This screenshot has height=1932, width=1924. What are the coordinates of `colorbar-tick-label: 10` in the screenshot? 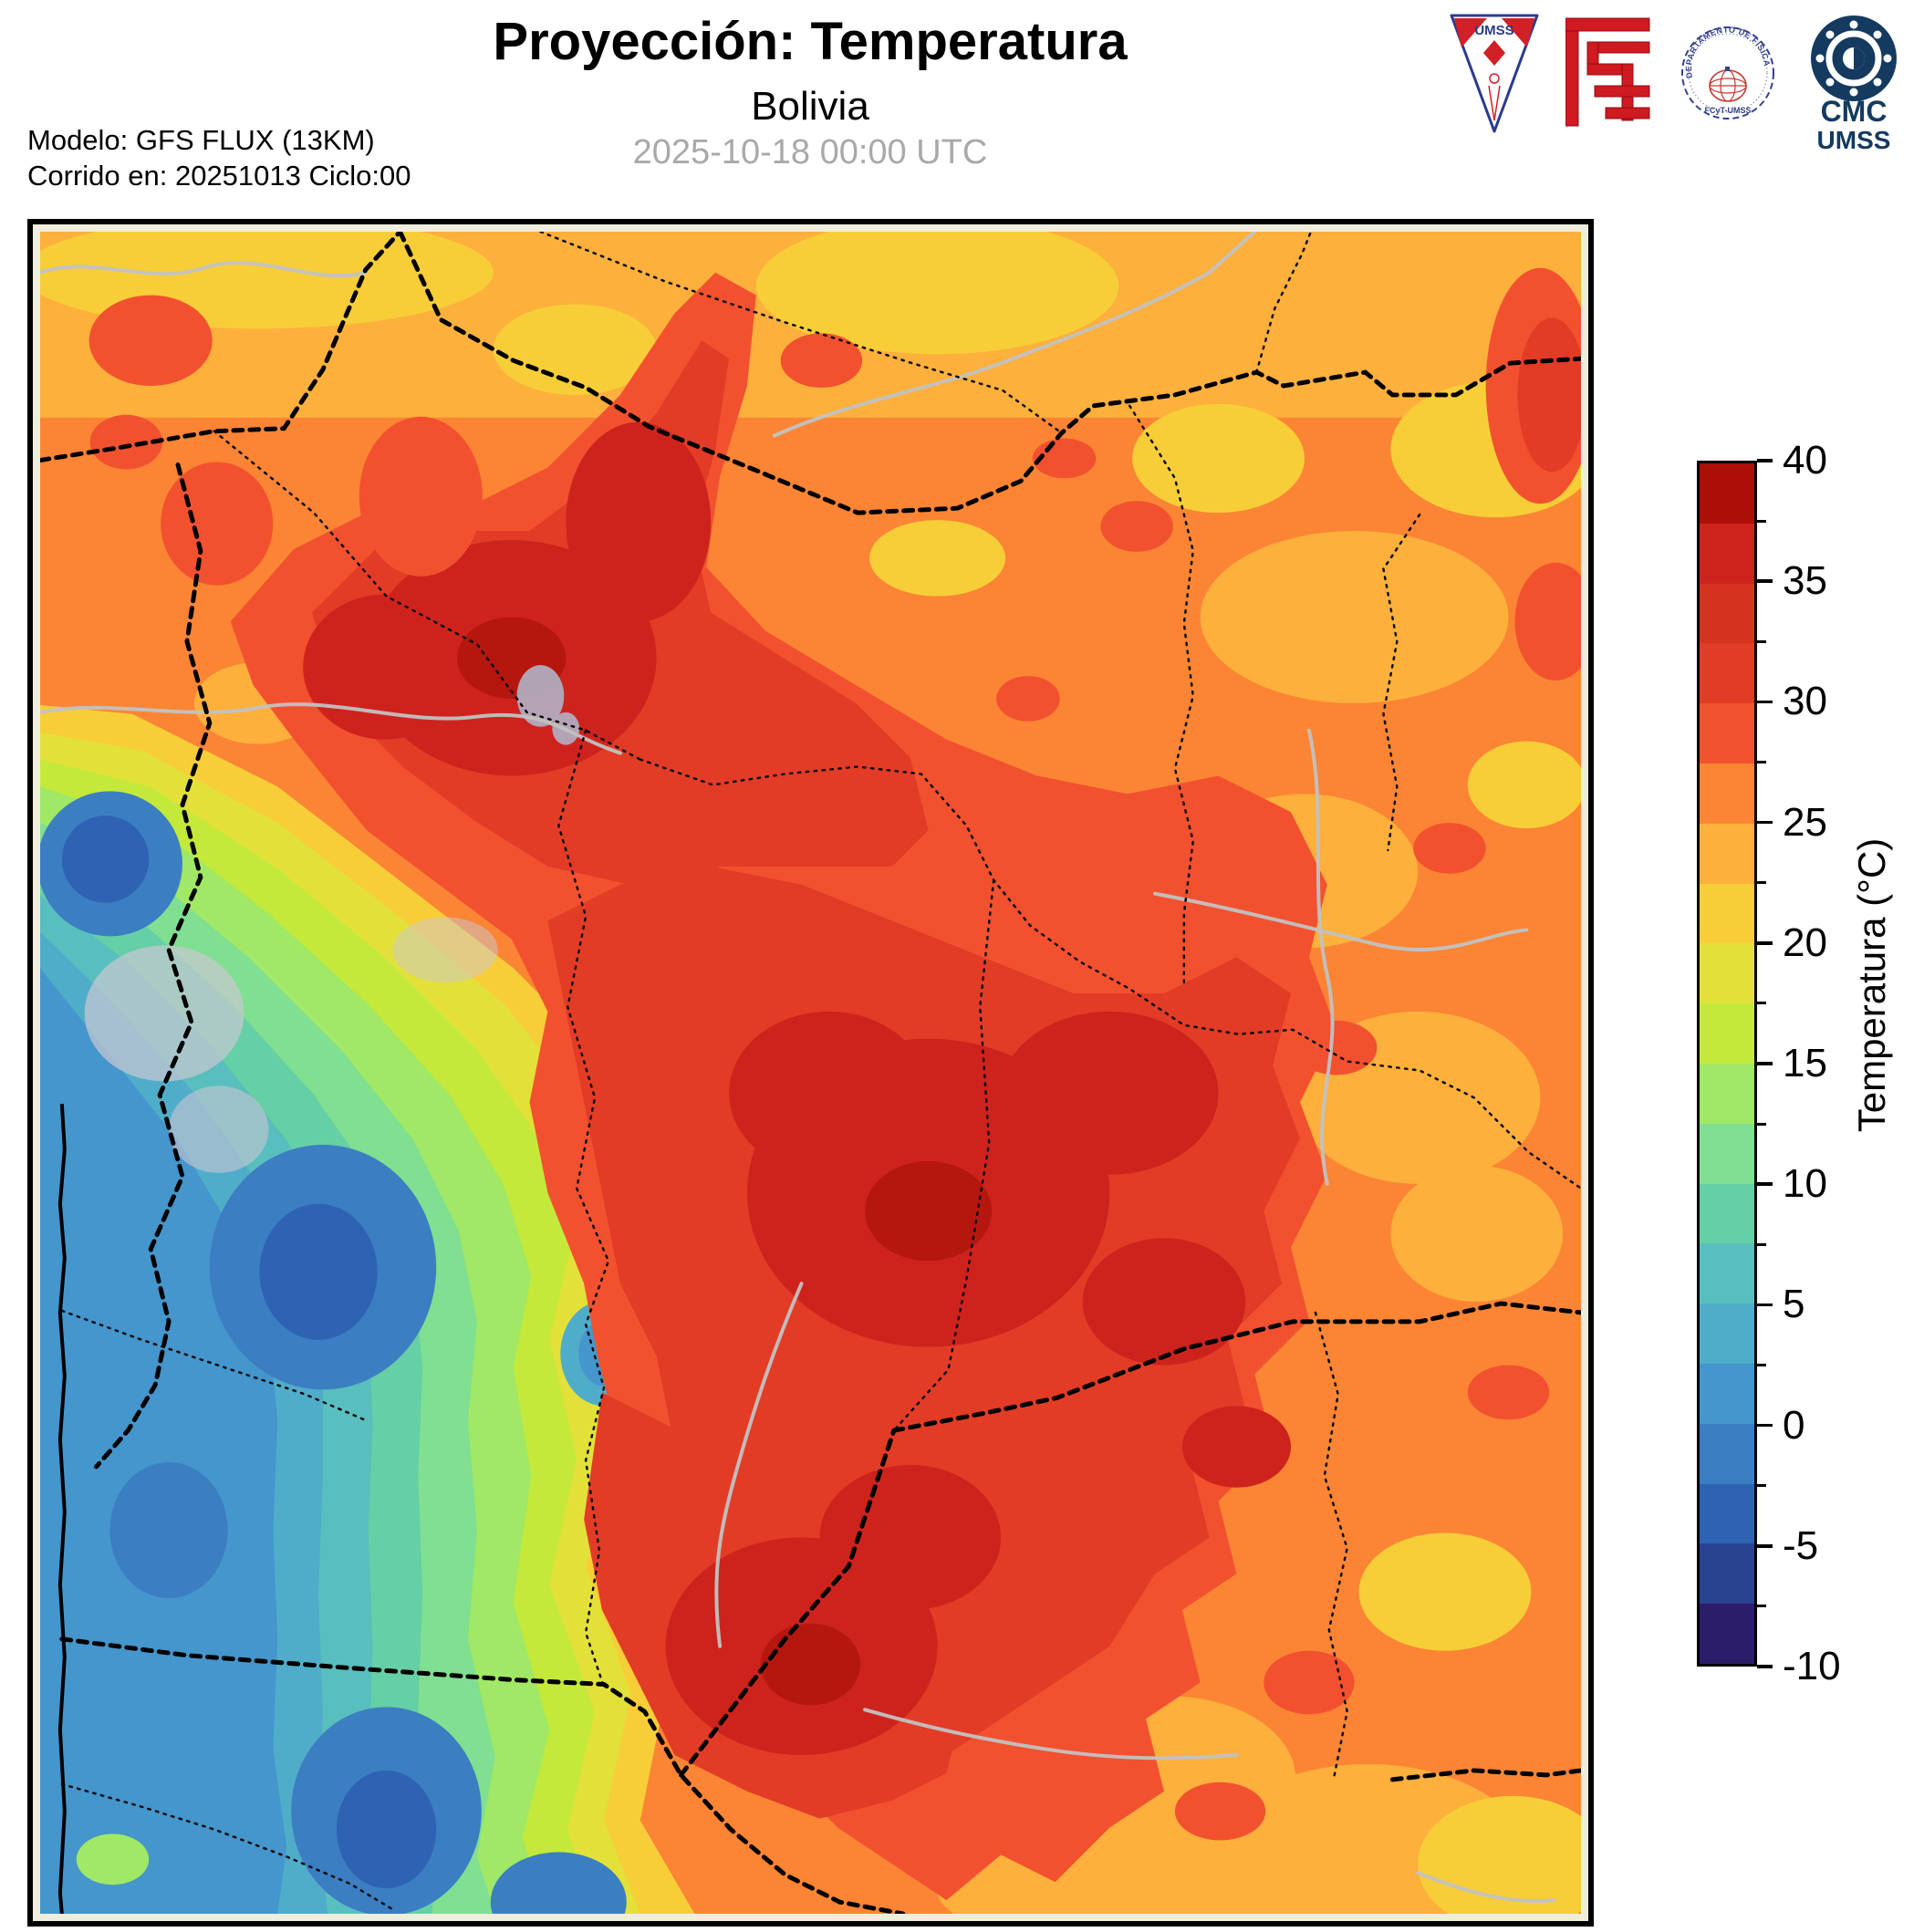 It's located at (1805, 1184).